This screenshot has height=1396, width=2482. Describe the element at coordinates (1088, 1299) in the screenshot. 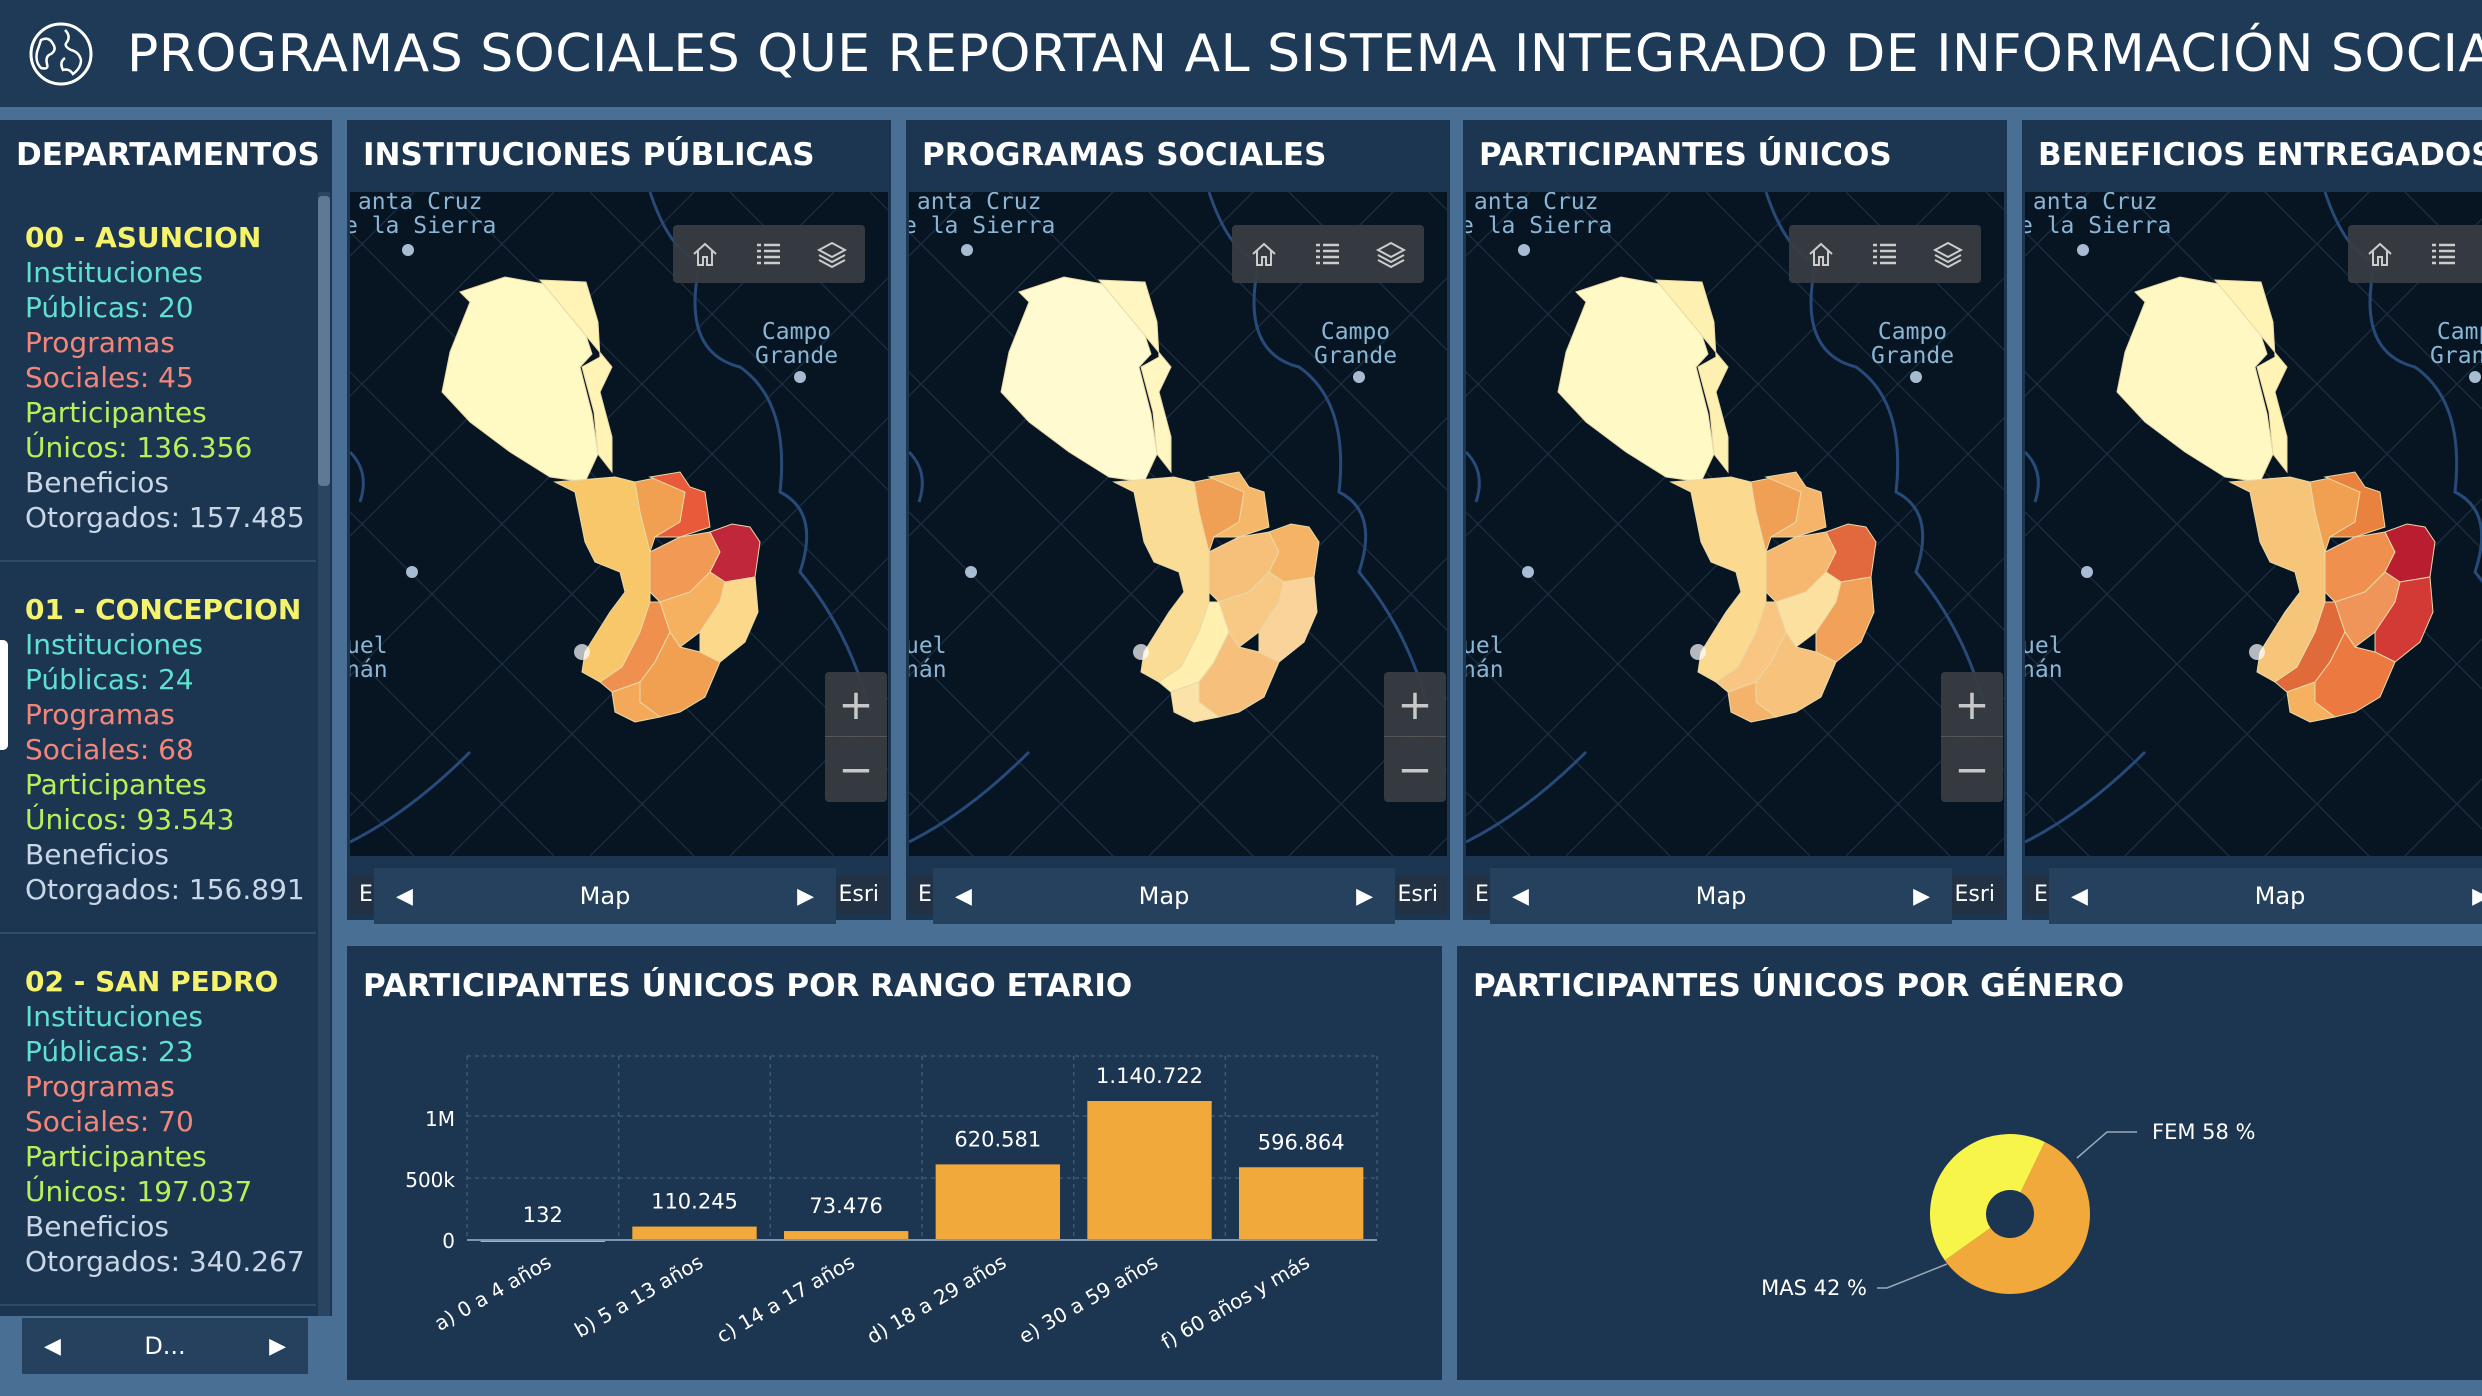

I see `category-label: e) 30 a 59 años` at that location.